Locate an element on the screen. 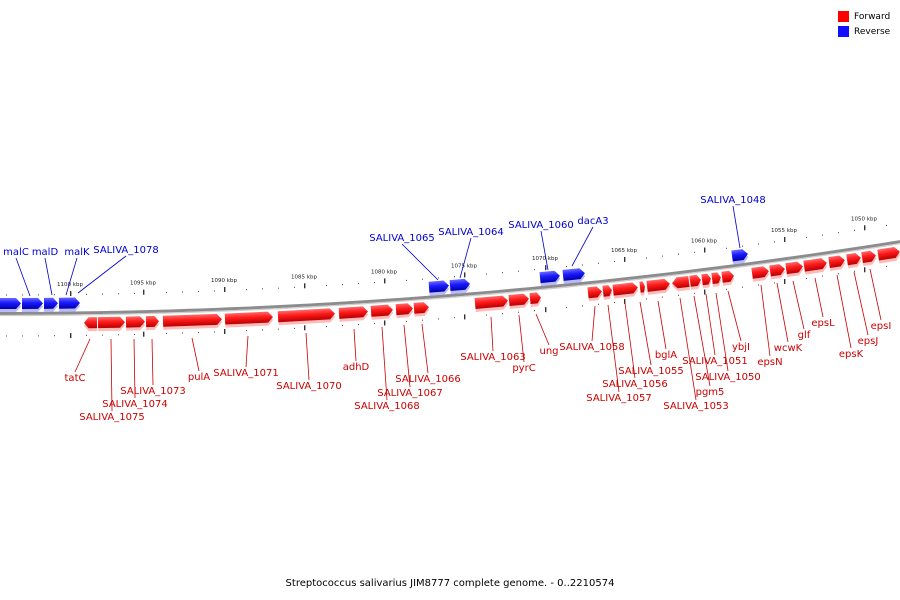 This screenshot has height=600, width=900. gene-label-malK: malK is located at coordinates (77, 252).